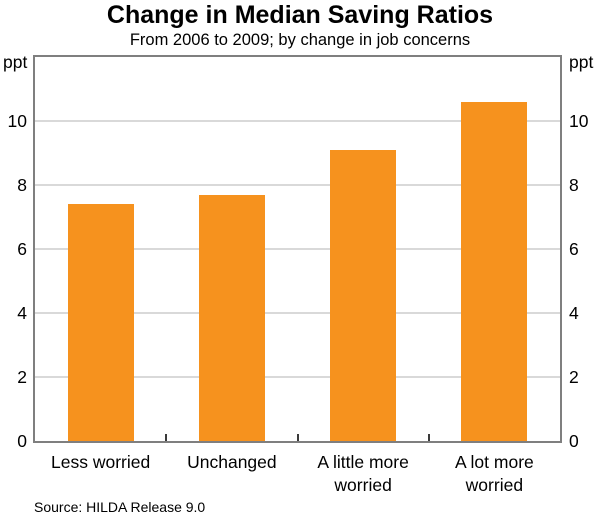  What do you see at coordinates (22, 185) in the screenshot?
I see `y-tick-label-left: 8` at bounding box center [22, 185].